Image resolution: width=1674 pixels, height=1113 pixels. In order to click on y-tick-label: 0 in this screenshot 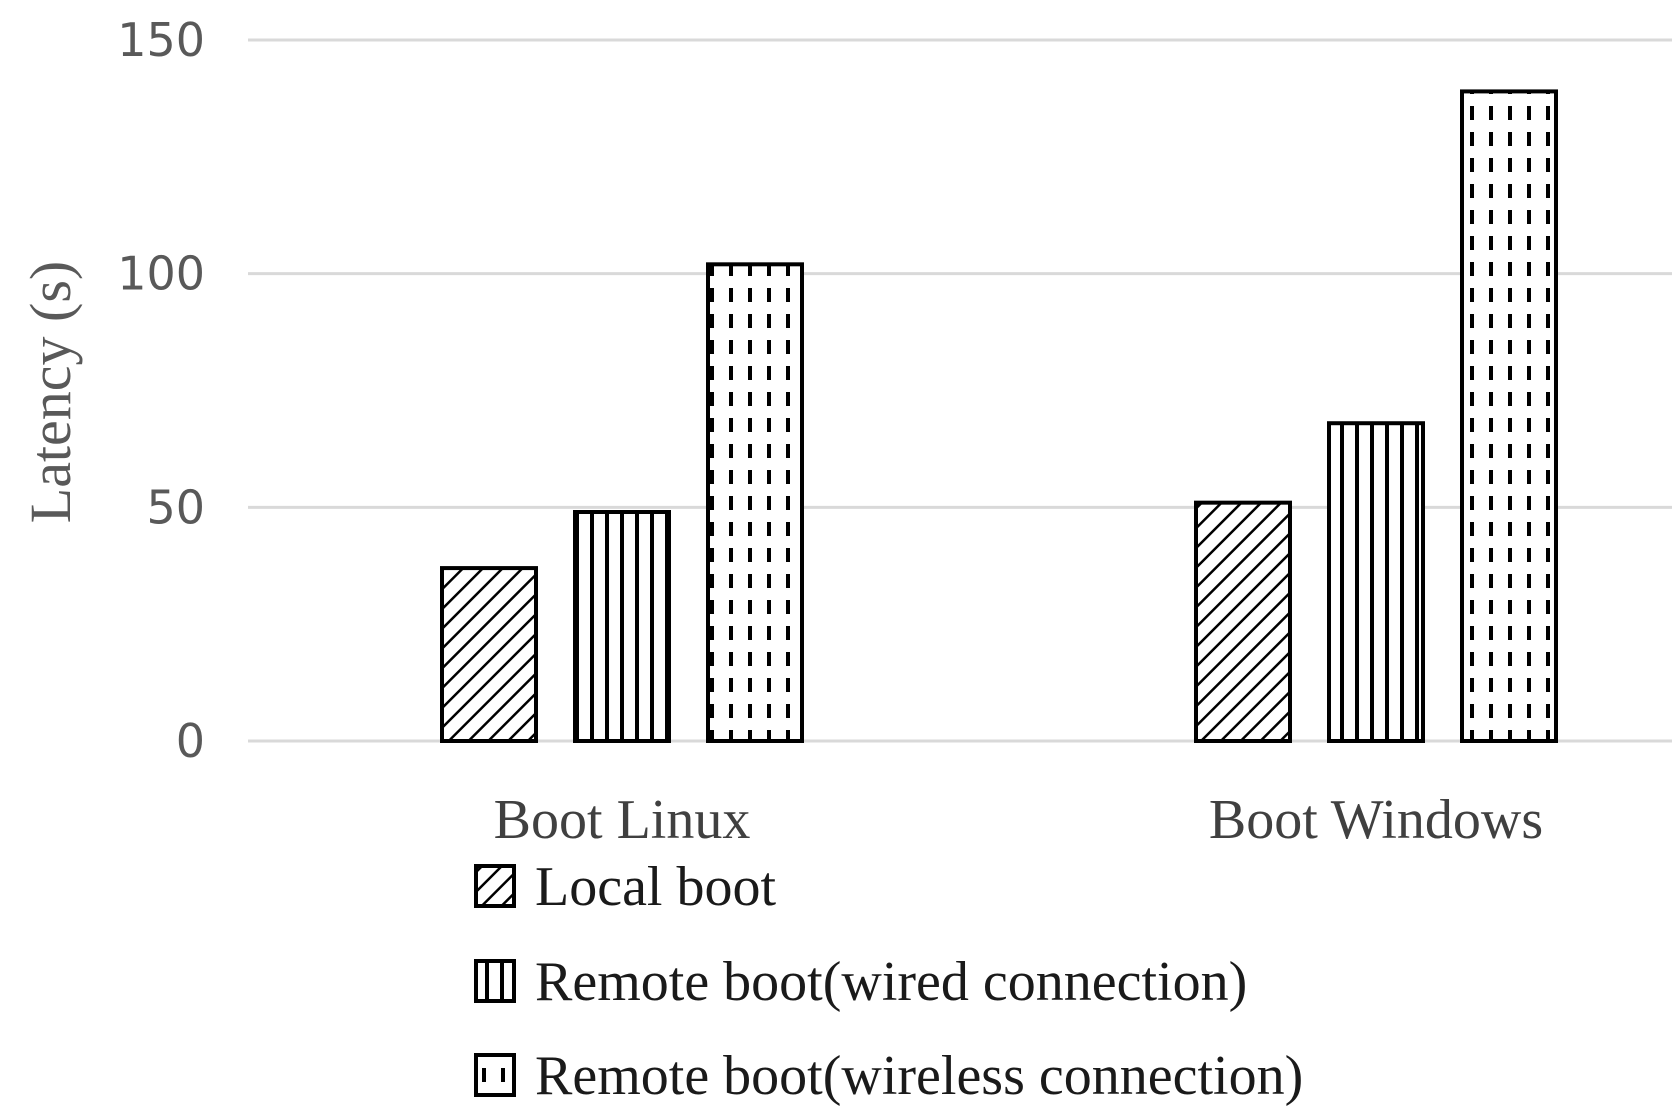, I will do `click(190, 741)`.